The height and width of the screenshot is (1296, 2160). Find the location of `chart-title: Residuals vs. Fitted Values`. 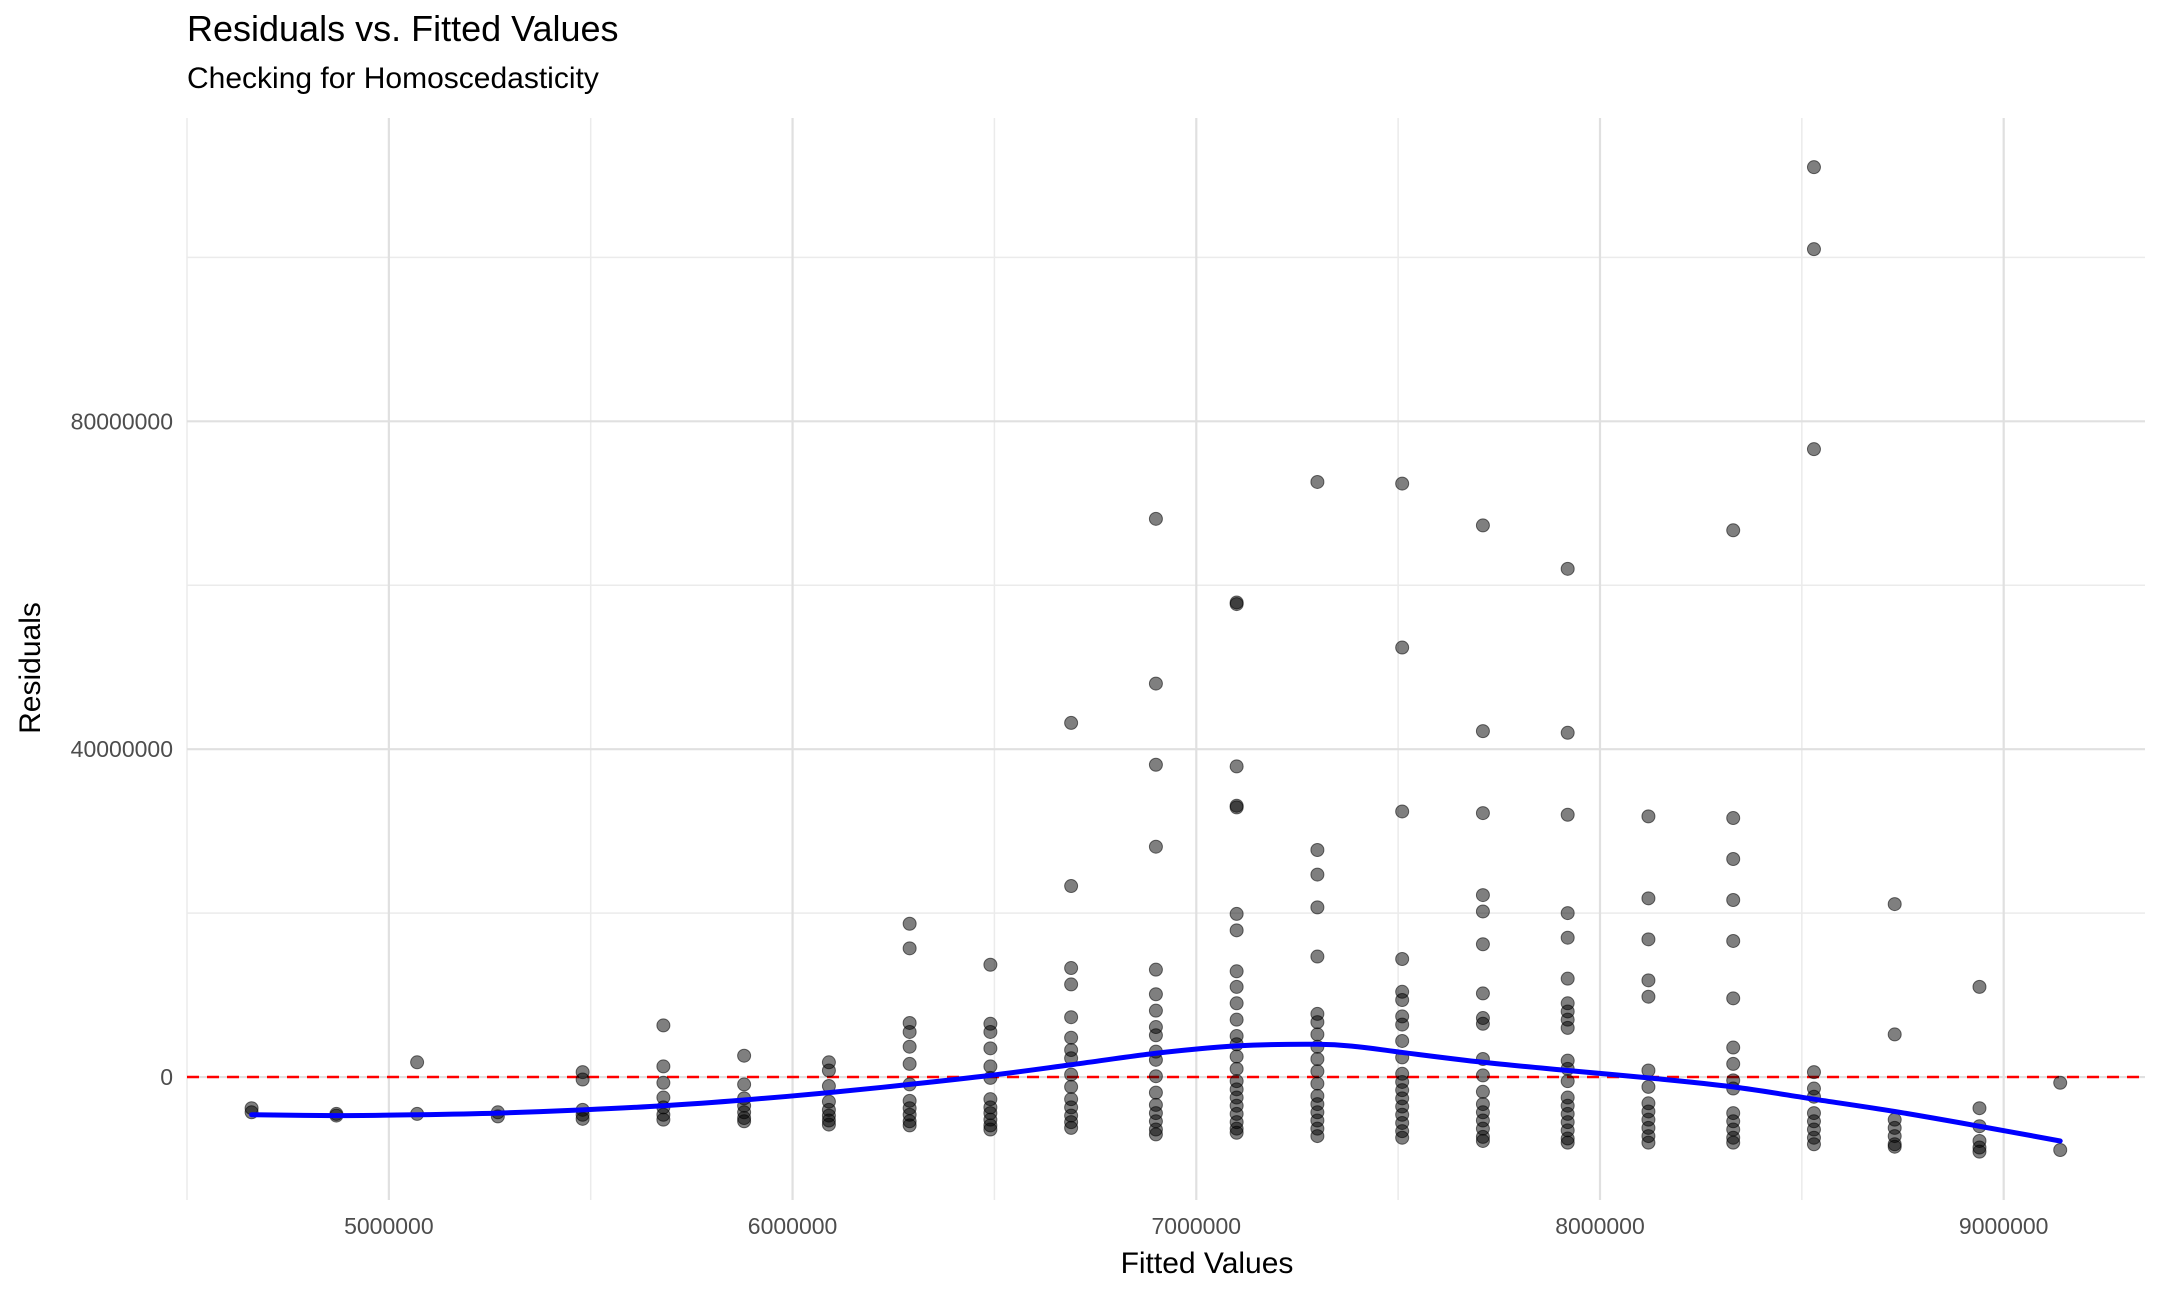

chart-title: Residuals vs. Fitted Values is located at coordinates (403, 28).